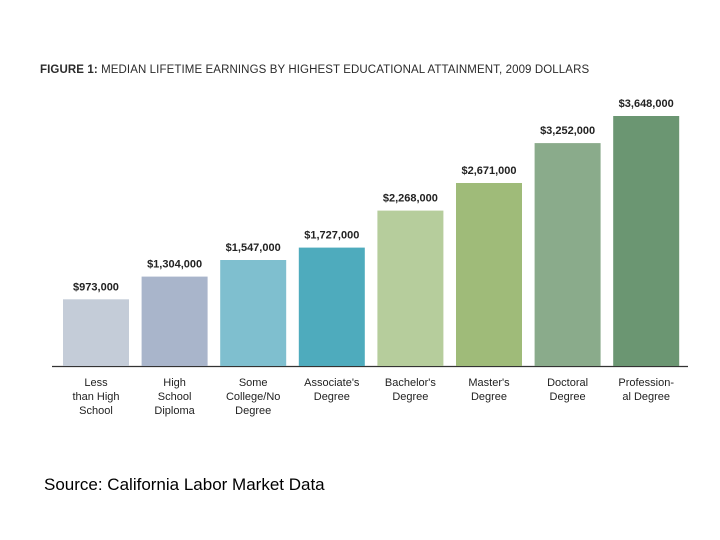 This screenshot has width=720, height=540. What do you see at coordinates (174, 265) in the screenshot?
I see `value-label-2: $1,304,000` at bounding box center [174, 265].